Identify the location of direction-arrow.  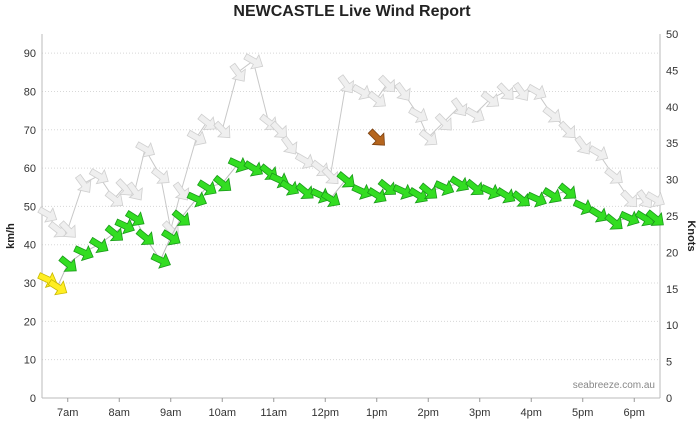
(376, 137).